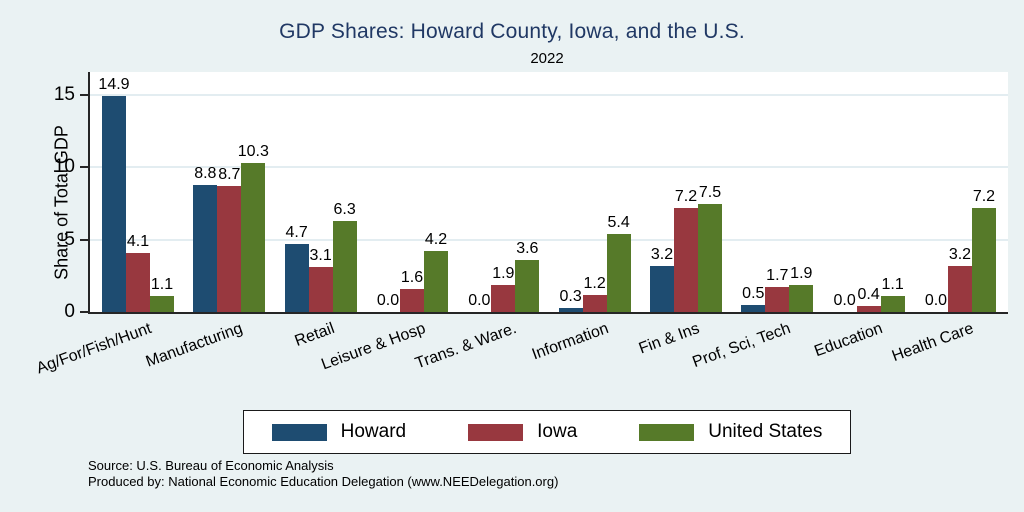 Image resolution: width=1024 pixels, height=512 pixels. I want to click on bar-value-label: 10.3, so click(253, 151).